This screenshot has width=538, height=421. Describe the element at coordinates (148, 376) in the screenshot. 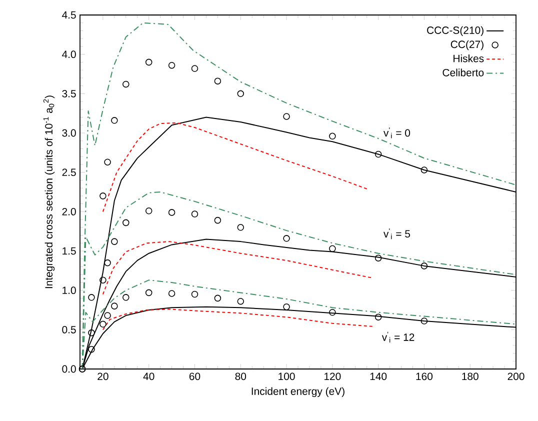

I see `x-tick-label: 40` at that location.